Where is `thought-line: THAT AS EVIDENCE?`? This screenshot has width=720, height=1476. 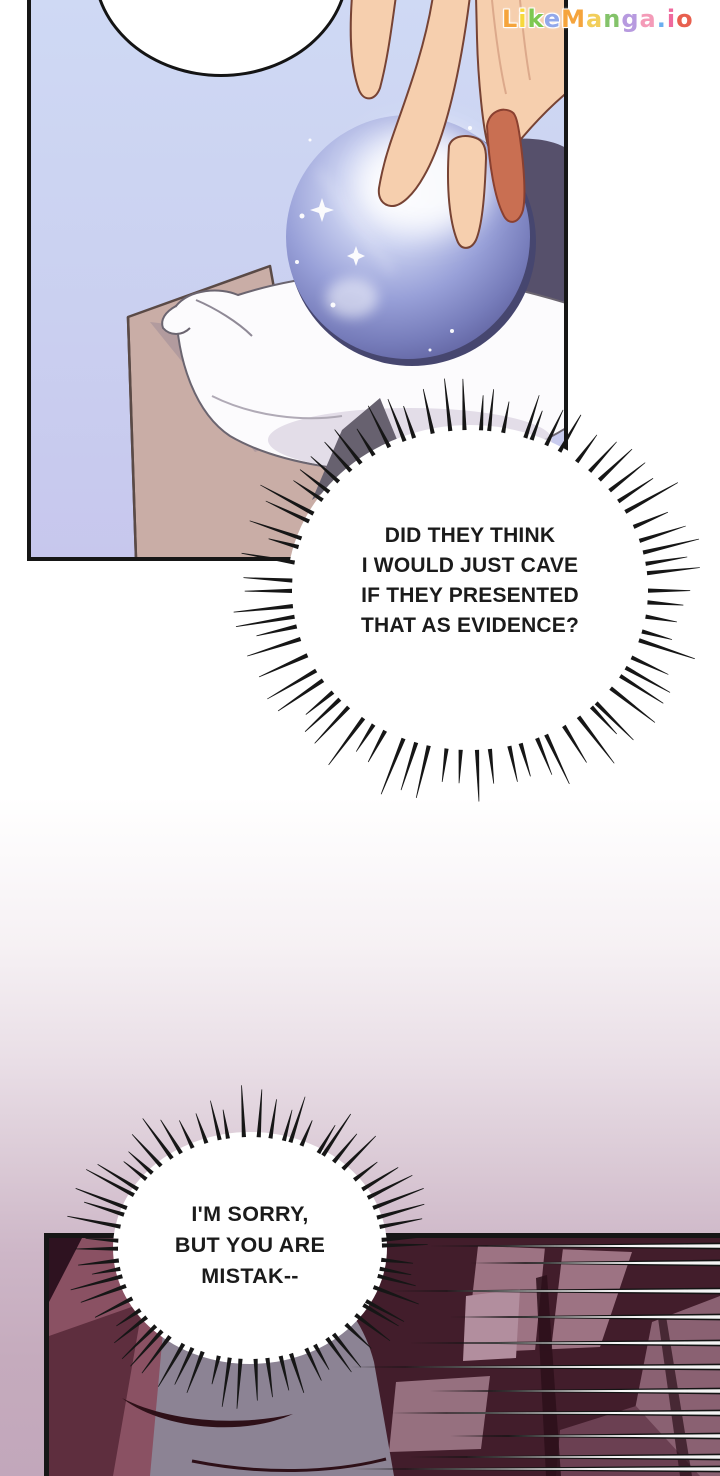
thought-line: THAT AS EVIDENCE? is located at coordinates (470, 625).